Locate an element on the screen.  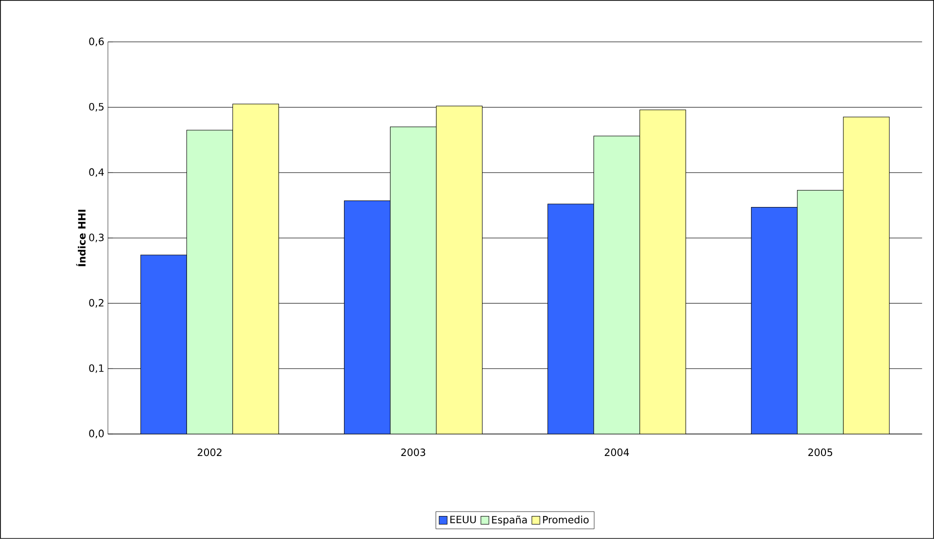
y-tick-label: 0,2 is located at coordinates (96, 303).